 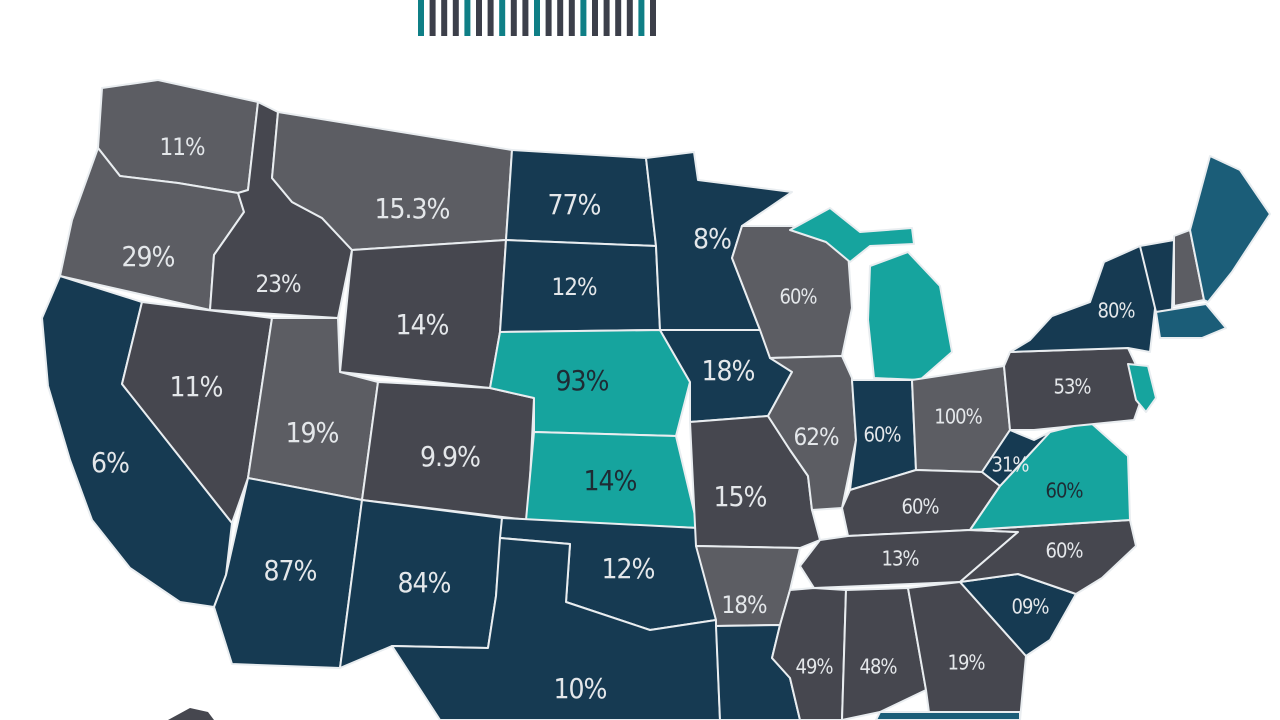 What do you see at coordinates (799, 297) in the screenshot?
I see `state-label-wisconsin: 60%` at bounding box center [799, 297].